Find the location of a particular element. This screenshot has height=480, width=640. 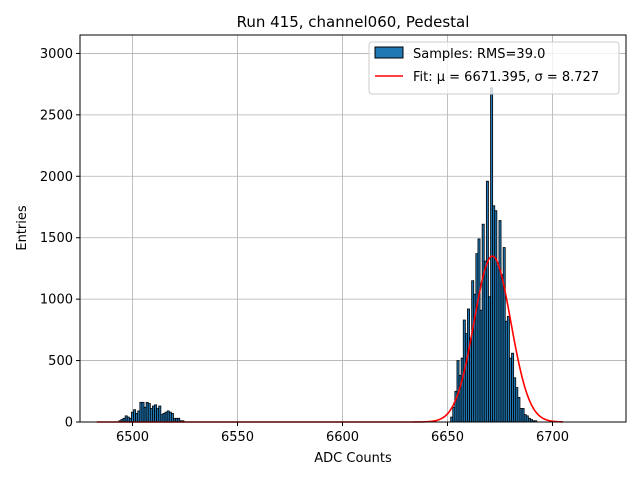

y-tick-label: 3000 is located at coordinates (56, 54).